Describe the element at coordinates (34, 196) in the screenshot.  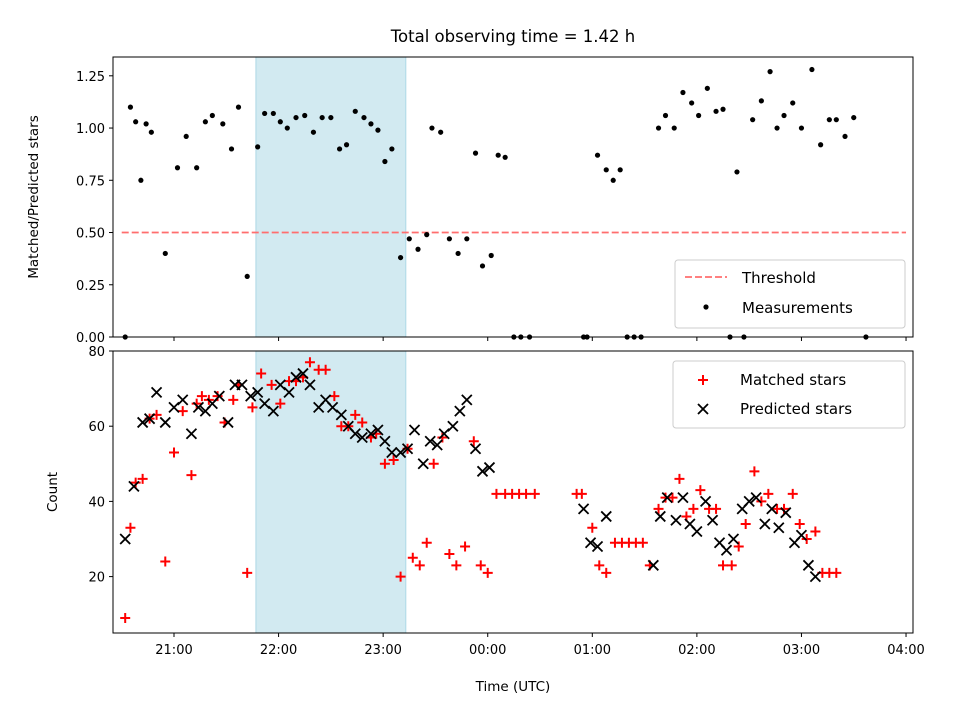
I see `y-axis-label: Matched/Predicted stars` at that location.